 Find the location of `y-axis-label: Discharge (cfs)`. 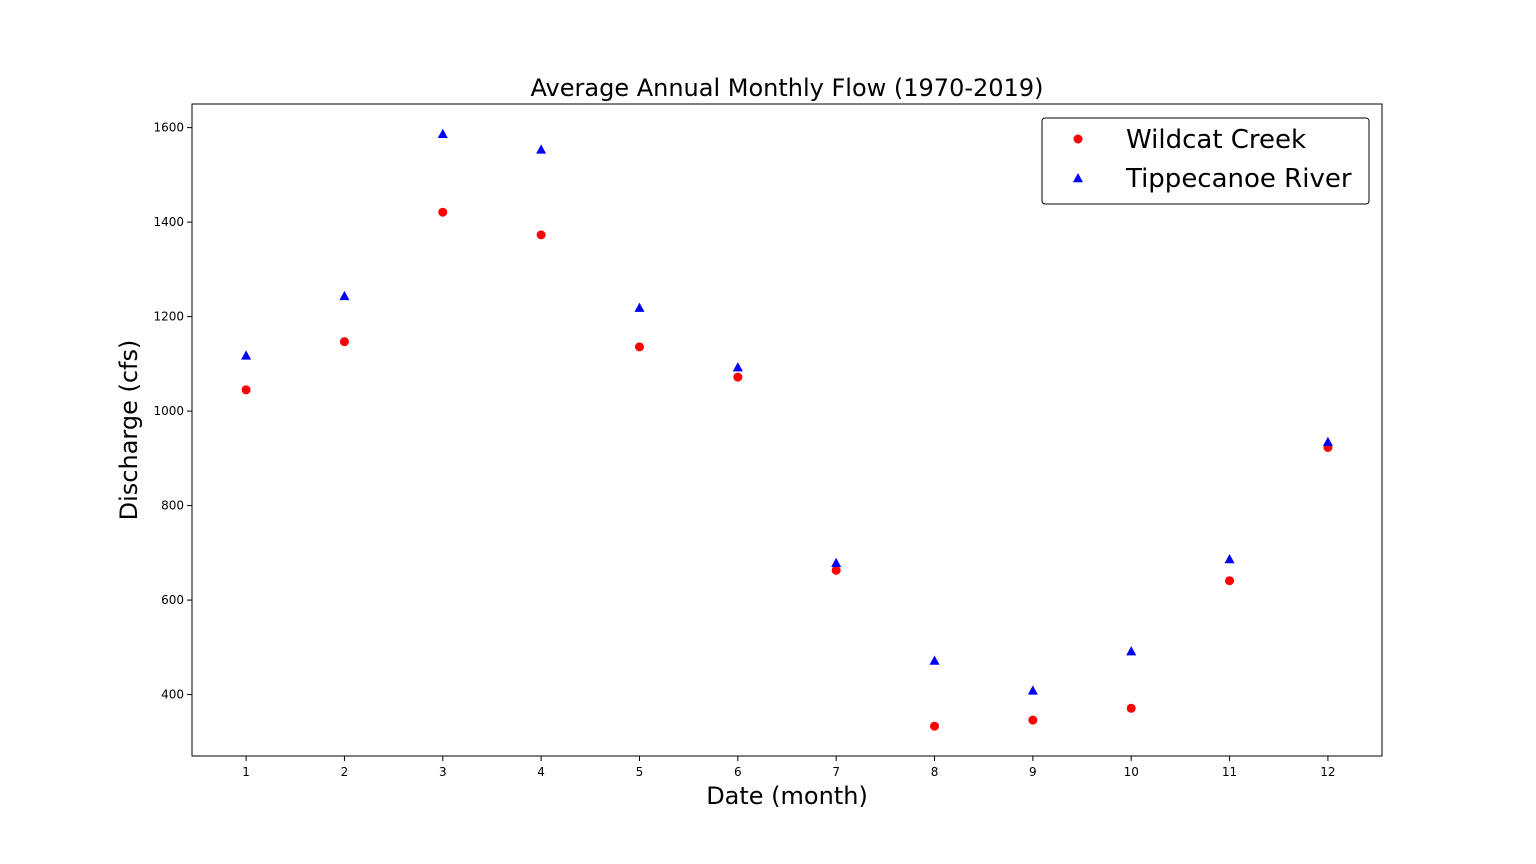

y-axis-label: Discharge (cfs) is located at coordinates (129, 430).